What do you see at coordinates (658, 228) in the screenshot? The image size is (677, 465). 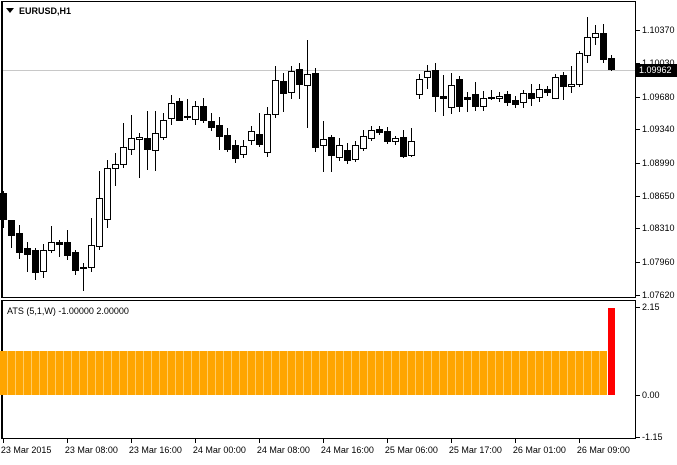 I see `price-tick-label: 1.08310` at bounding box center [658, 228].